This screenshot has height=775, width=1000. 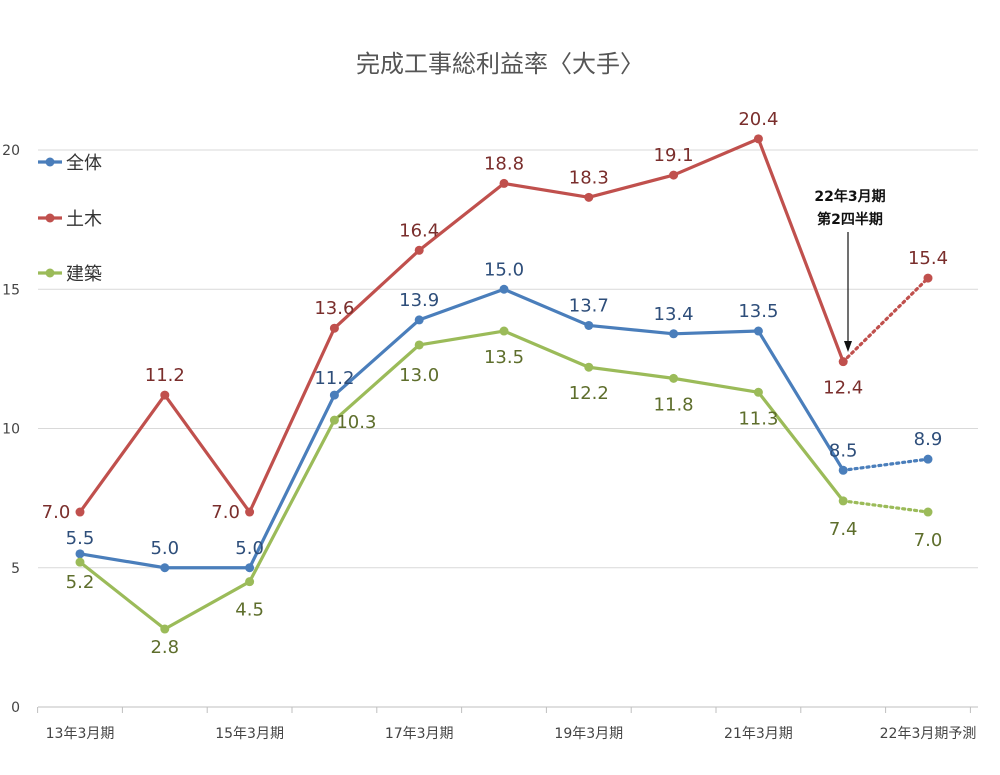 What do you see at coordinates (504, 269) in the screenshot?
I see `series-0-label-5: 15.0` at bounding box center [504, 269].